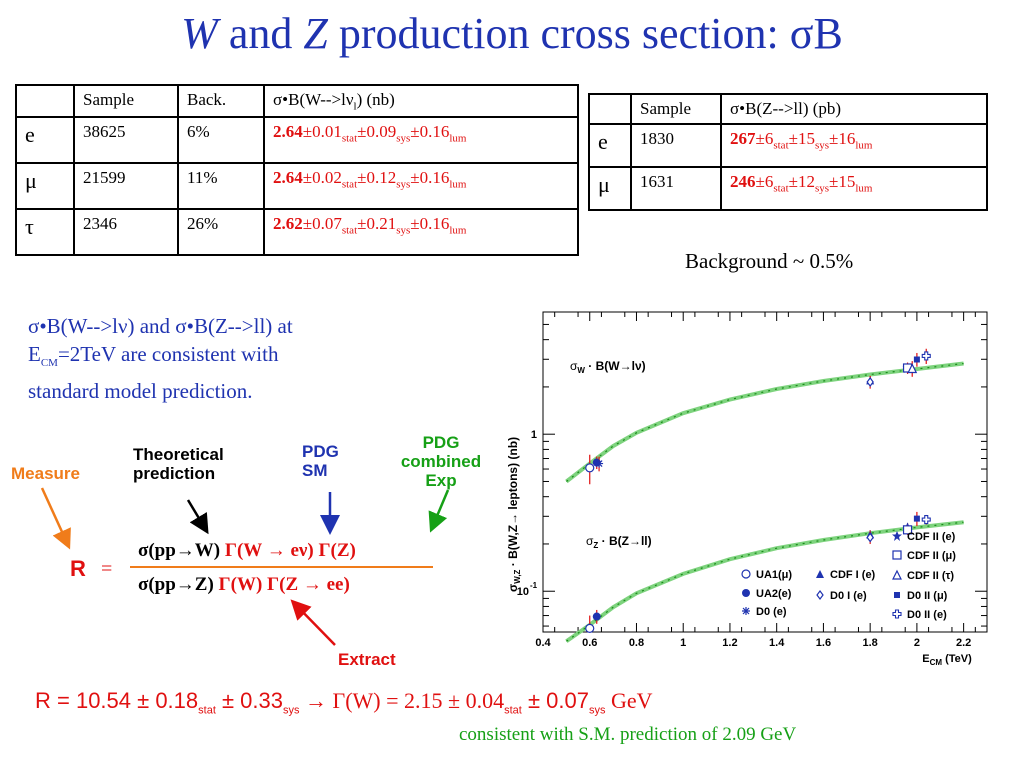 The width and height of the screenshot is (1024, 768). What do you see at coordinates (381, 224) in the screenshot?
I see `sys-error: 0.21` at bounding box center [381, 224].